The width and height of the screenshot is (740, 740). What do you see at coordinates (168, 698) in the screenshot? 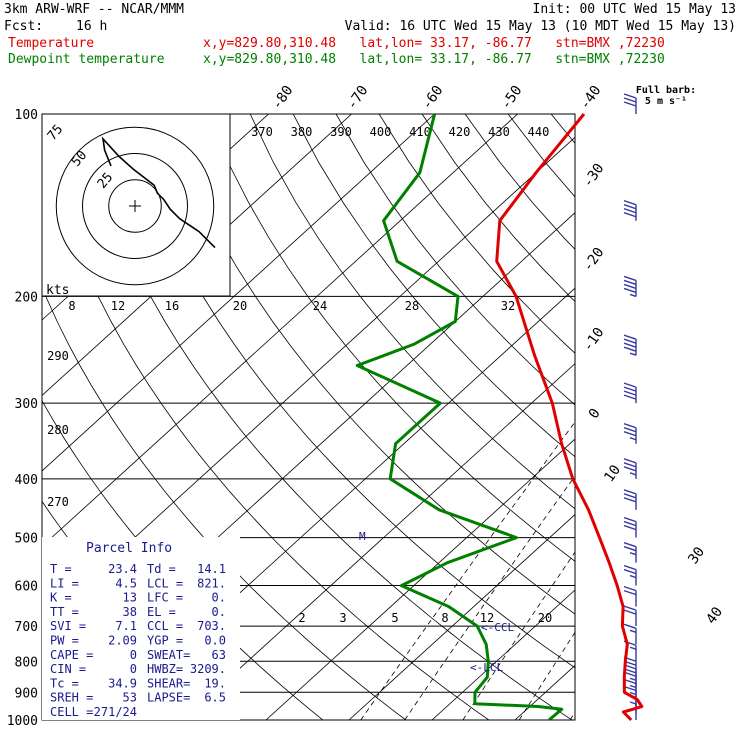
I see `parcel-stat-label: LAPSE=` at bounding box center [168, 698].